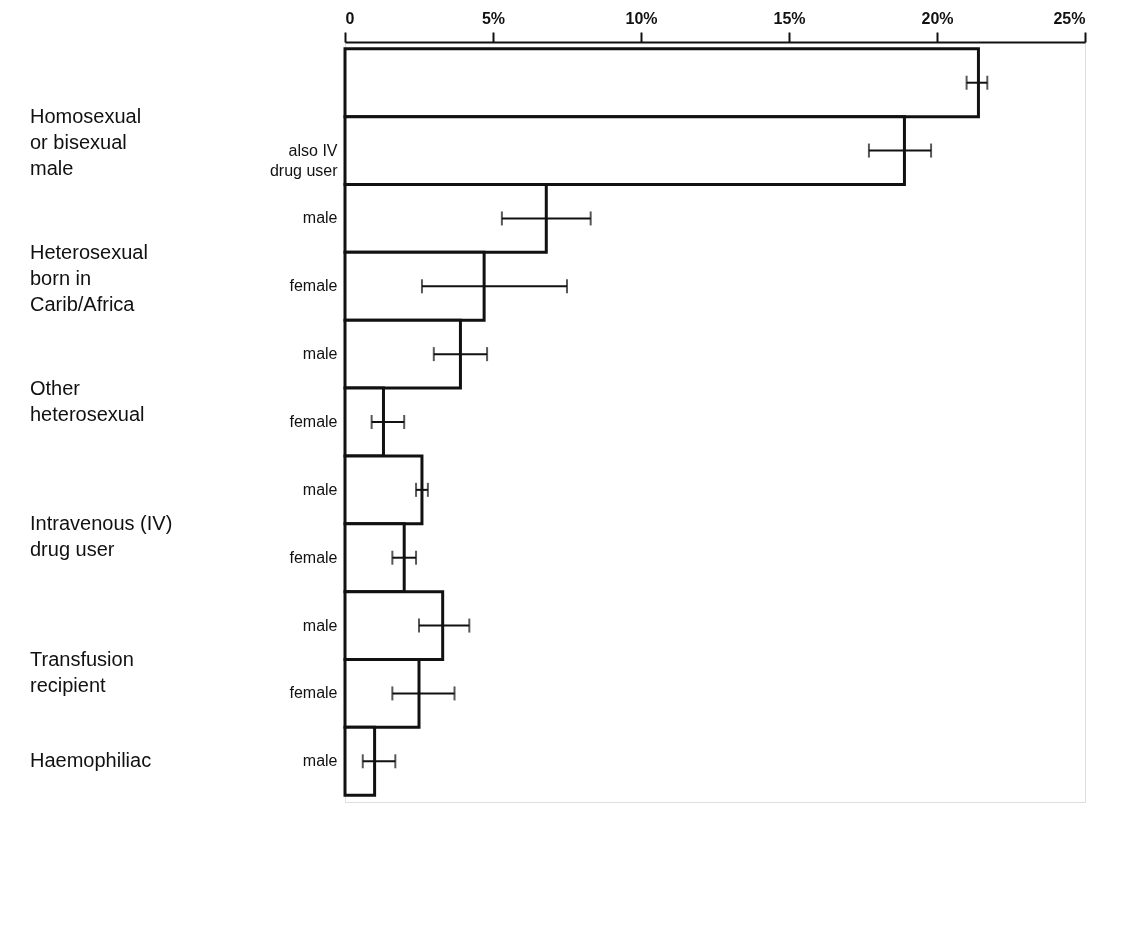  Describe the element at coordinates (86, 142) in the screenshot. I see `text: Homosexual or bisexual male` at that location.